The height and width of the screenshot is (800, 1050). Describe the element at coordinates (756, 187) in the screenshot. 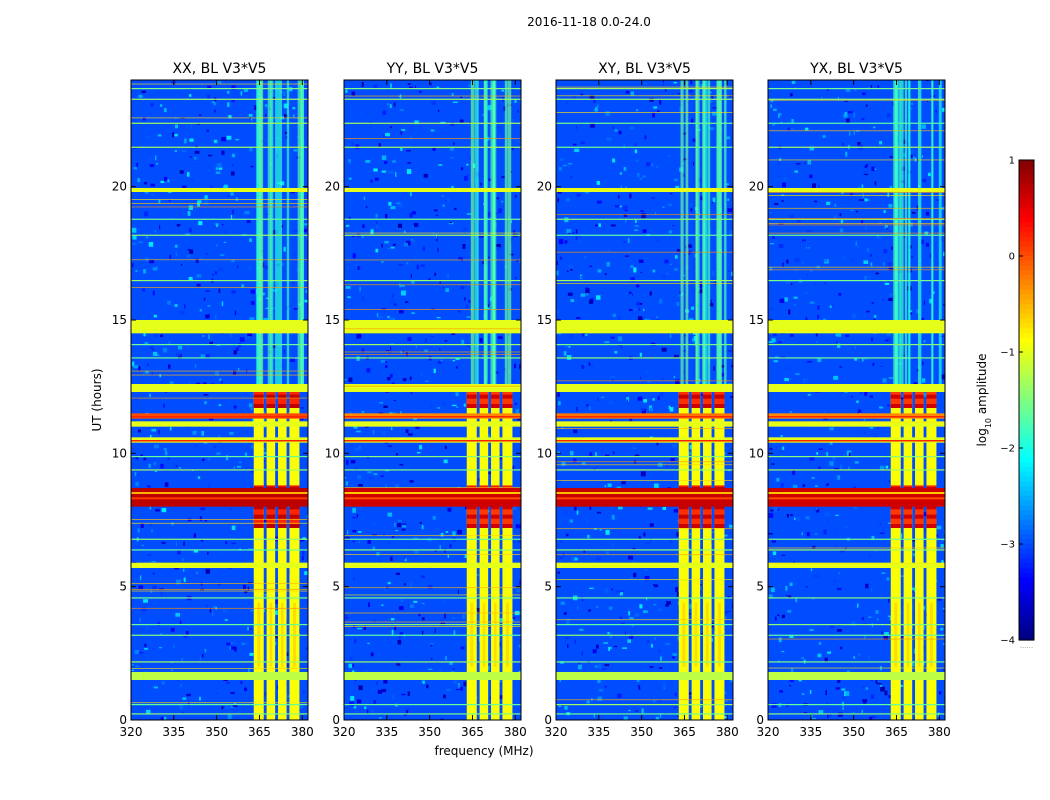

I see `y-tick-label: 20` at that location.